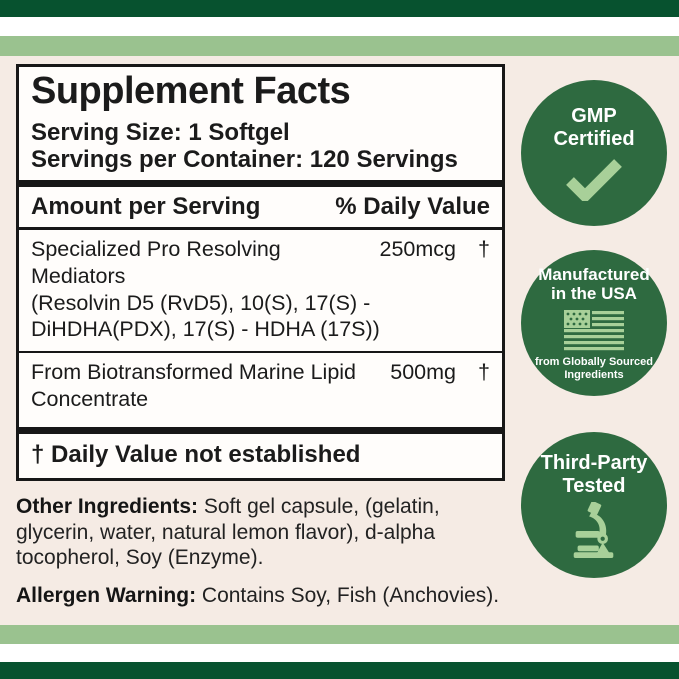 The height and width of the screenshot is (679, 679). What do you see at coordinates (107, 507) in the screenshot?
I see `other-ingredients-label: Other Ingredients:` at bounding box center [107, 507].